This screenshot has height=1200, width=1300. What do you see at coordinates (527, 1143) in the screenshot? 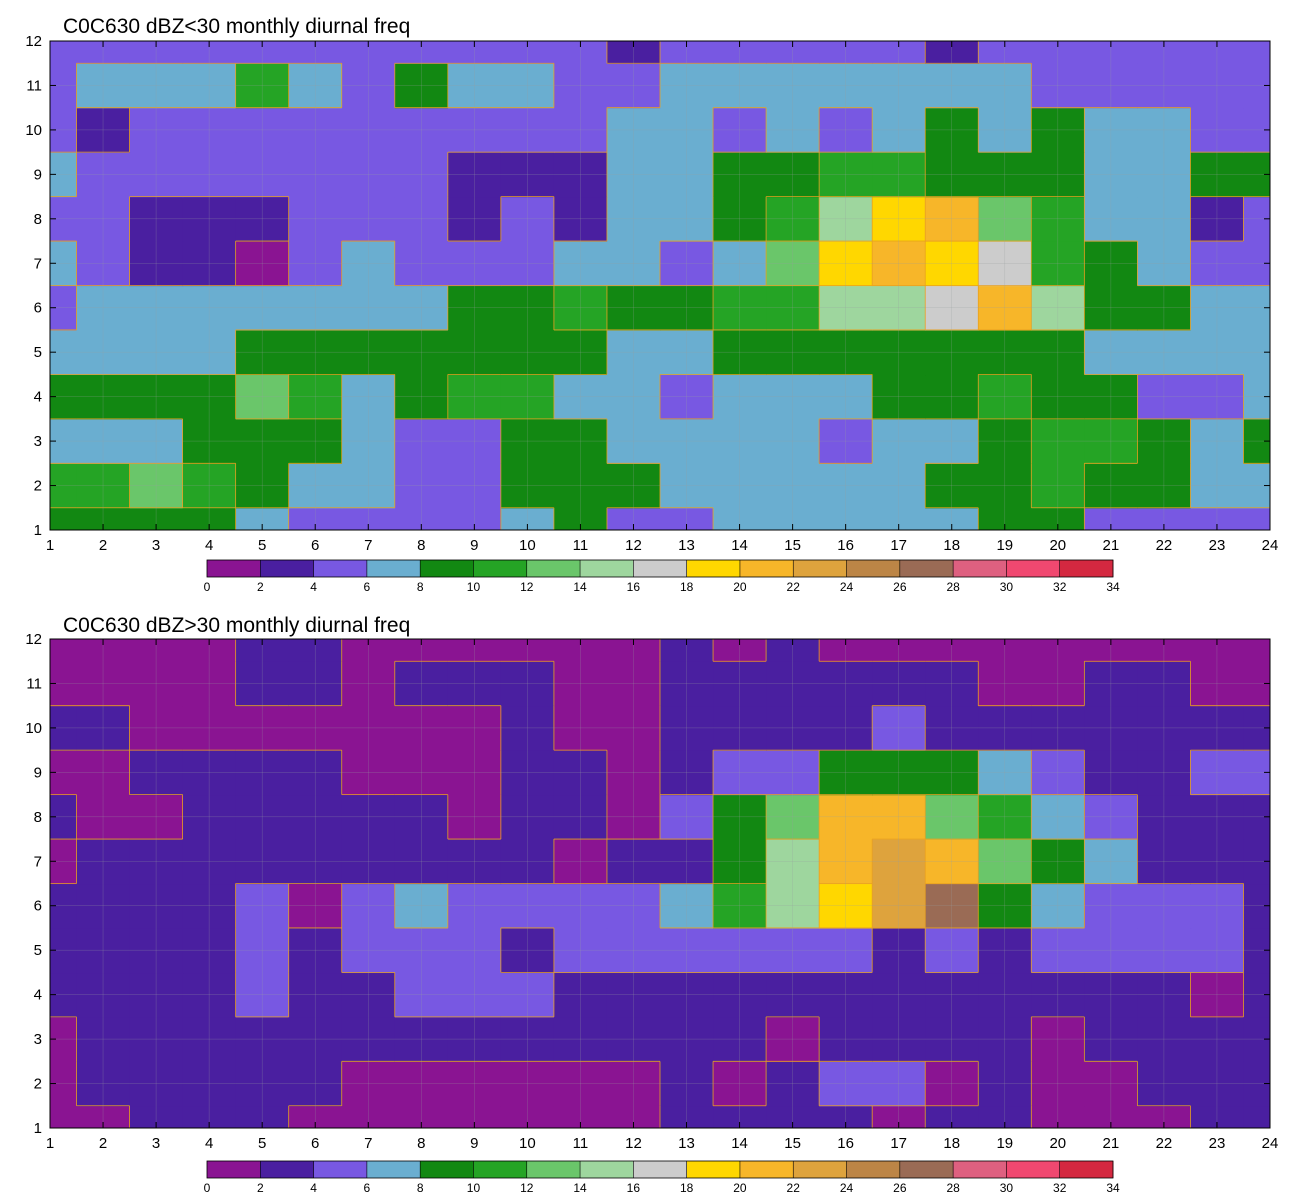
I see `x-tick-label: 10` at bounding box center [527, 1143].